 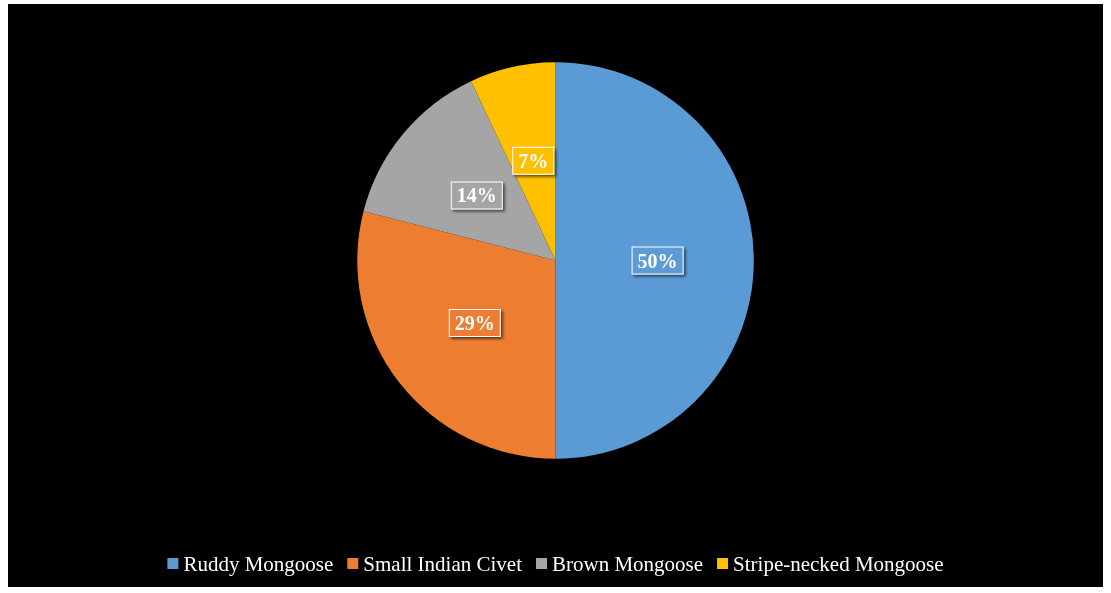 What do you see at coordinates (258, 563) in the screenshot?
I see `legend-label: Ruddy Mongoose` at bounding box center [258, 563].